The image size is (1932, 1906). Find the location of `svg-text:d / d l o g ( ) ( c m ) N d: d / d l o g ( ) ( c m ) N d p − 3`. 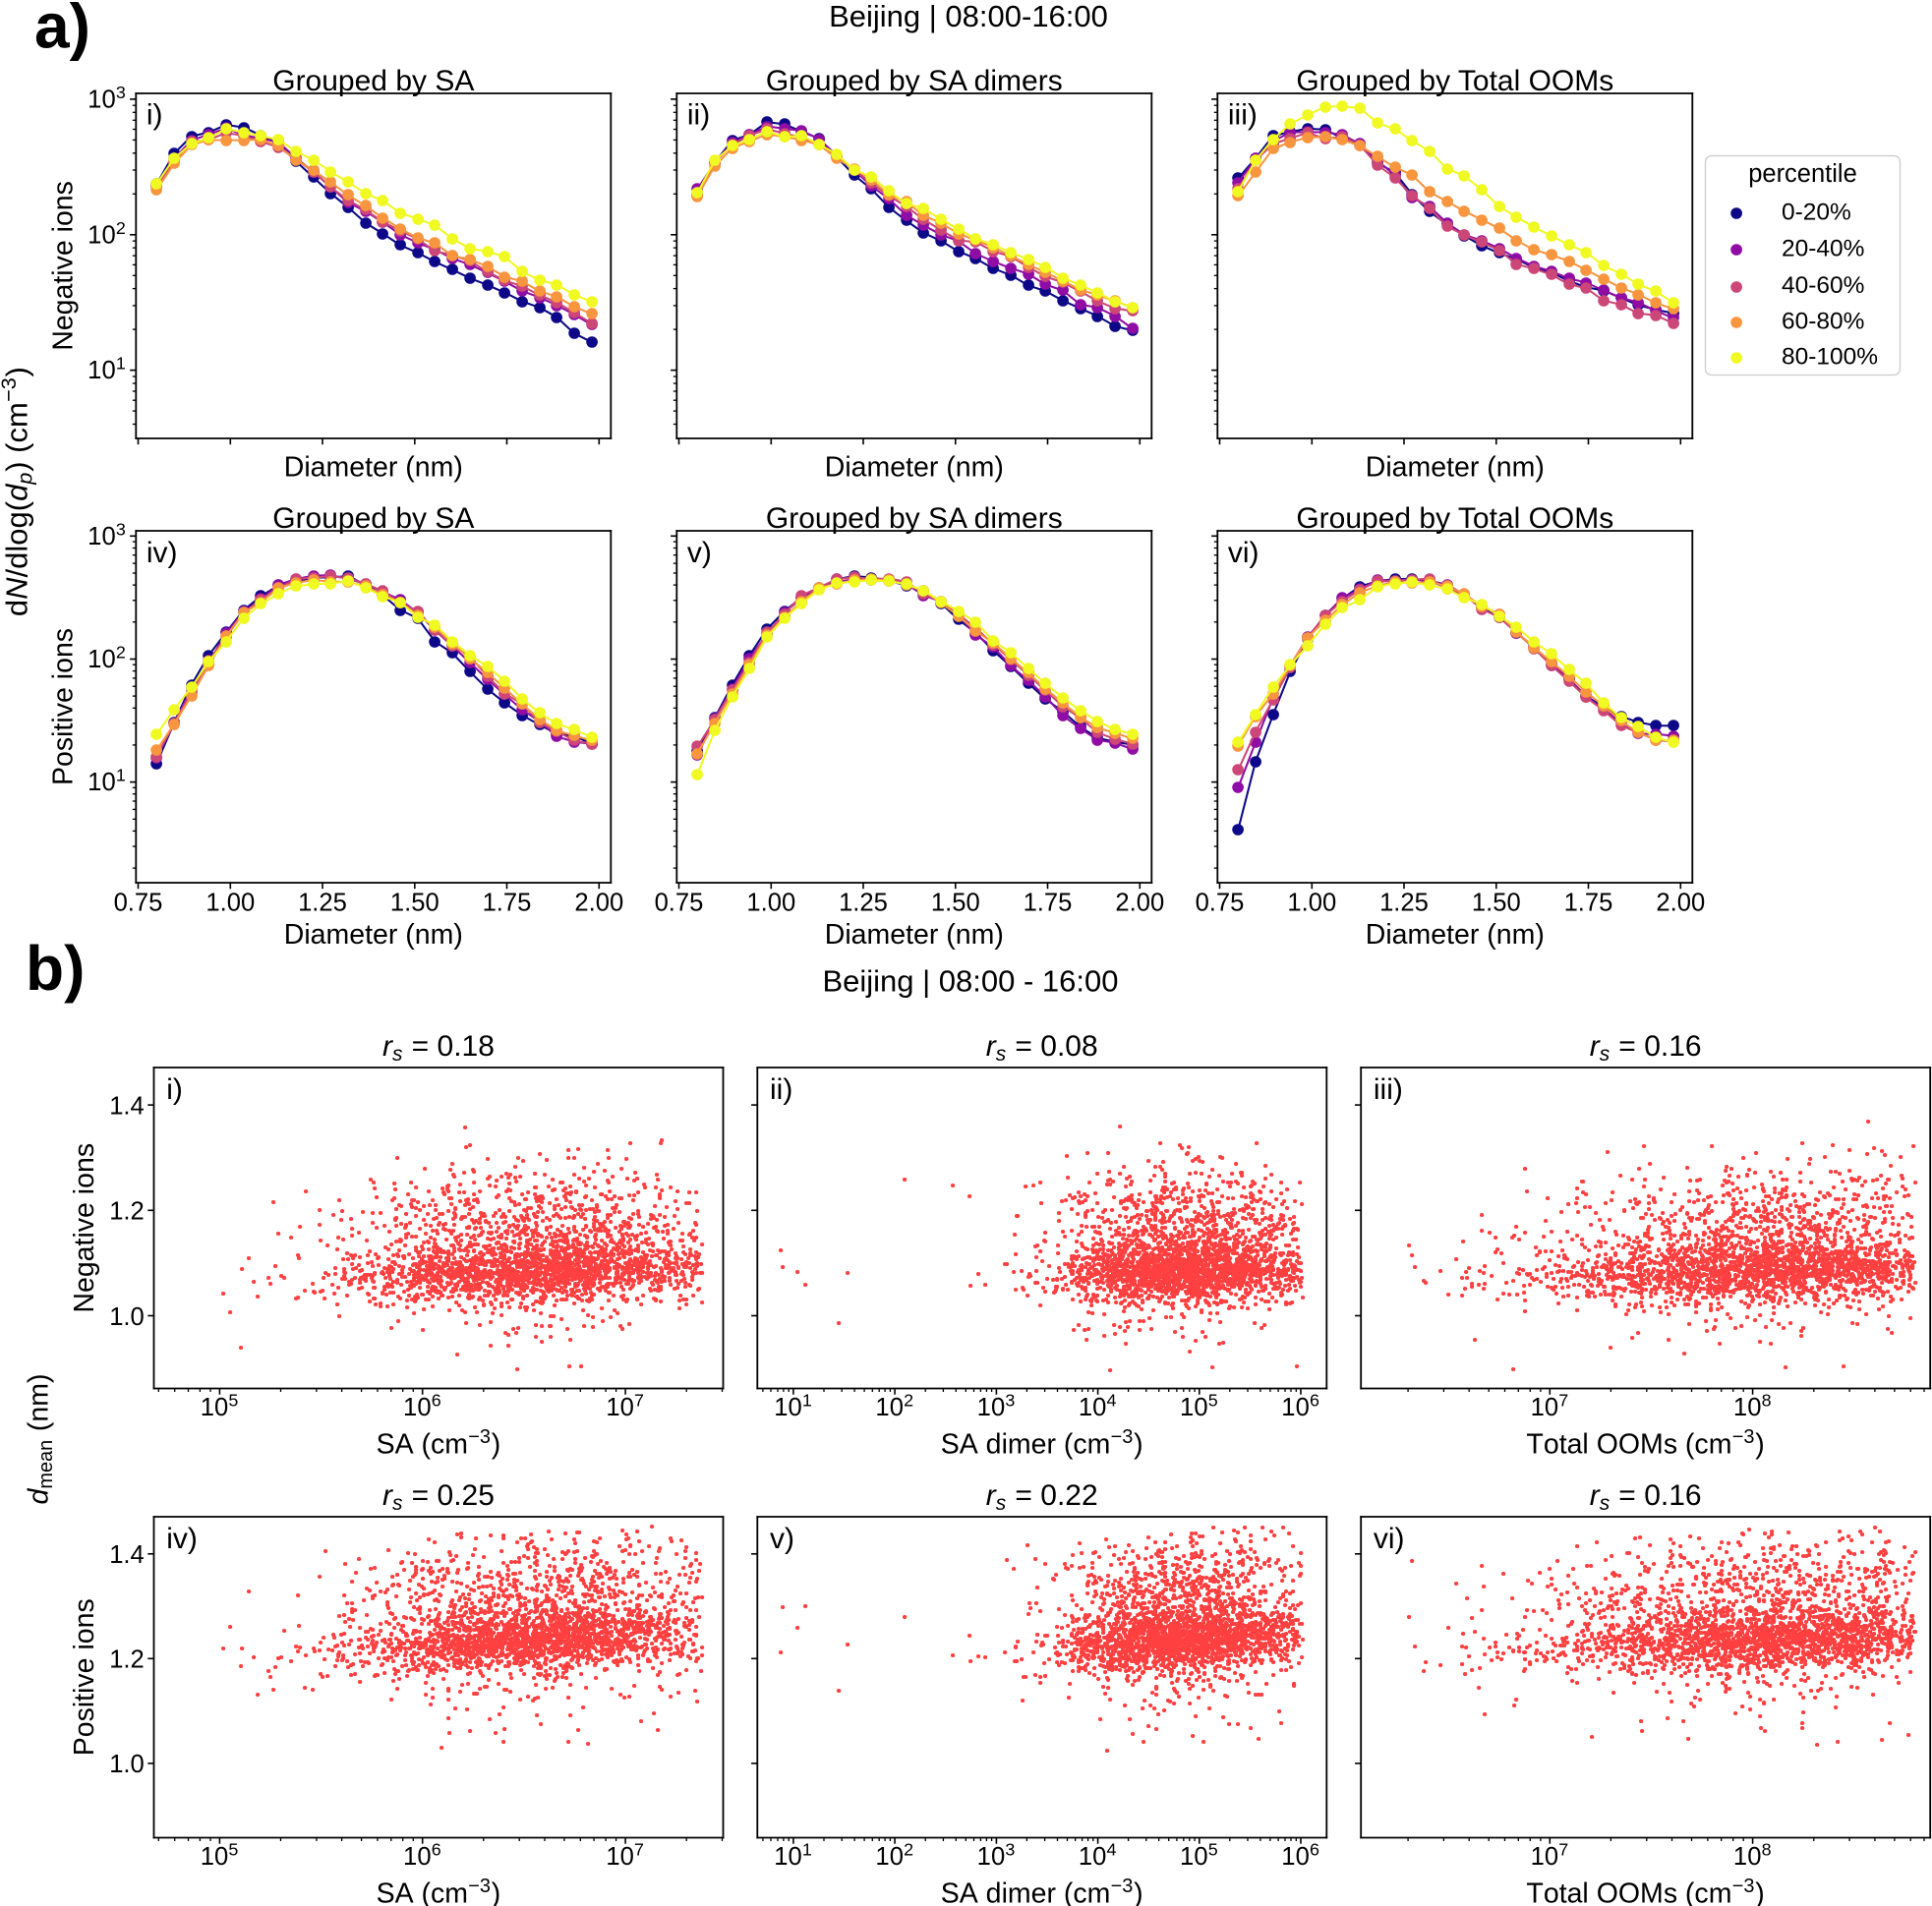

svg-text:d / d l o g ( ) ( c m ) N d: d / d l o g ( ) ( c m ) N d p − 3 is located at coordinates (18, 489).